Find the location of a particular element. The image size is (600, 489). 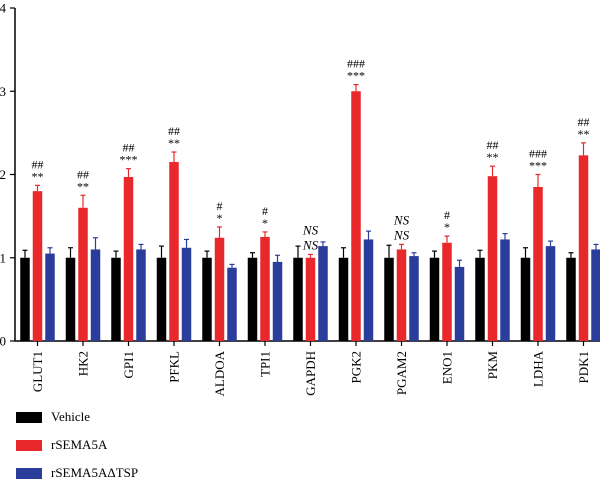

x-tick-label: PGK2 is located at coordinates (356, 367).